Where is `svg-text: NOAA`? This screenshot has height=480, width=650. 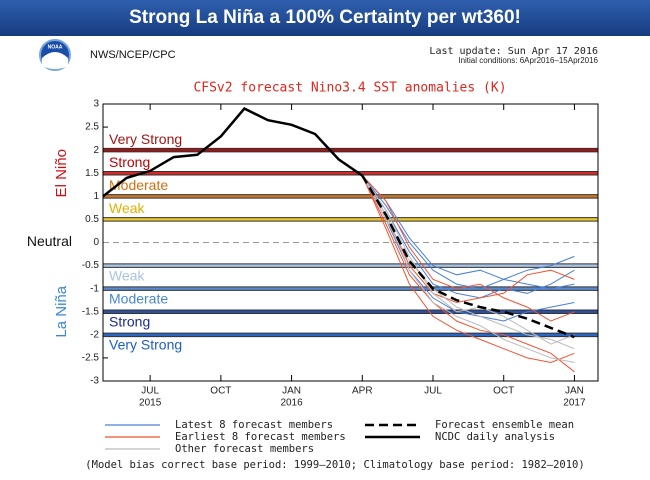
svg-text: NOAA is located at coordinates (55, 47).